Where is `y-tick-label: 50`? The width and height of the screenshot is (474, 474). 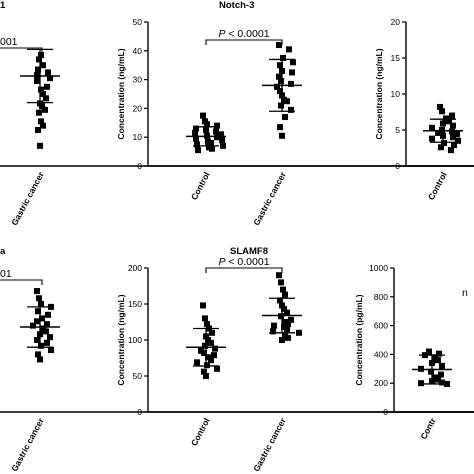 y-tick-label: 50 is located at coordinates (138, 22).